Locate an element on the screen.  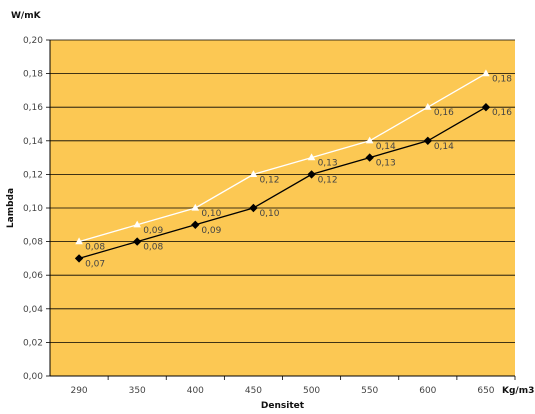
y-tick-label: 0,08 is located at coordinates (33, 243).